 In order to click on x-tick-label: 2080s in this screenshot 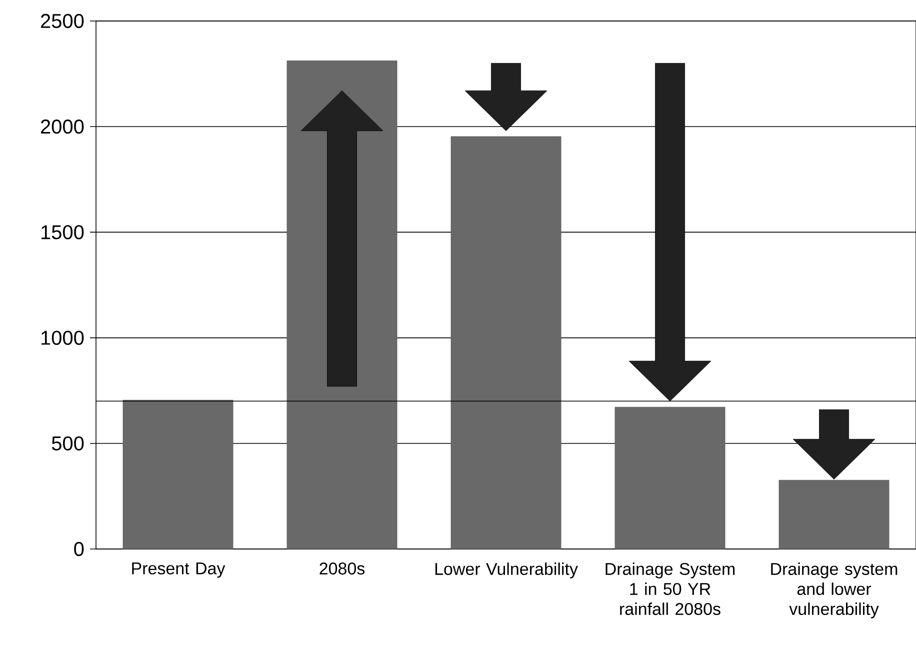, I will do `click(342, 568)`.